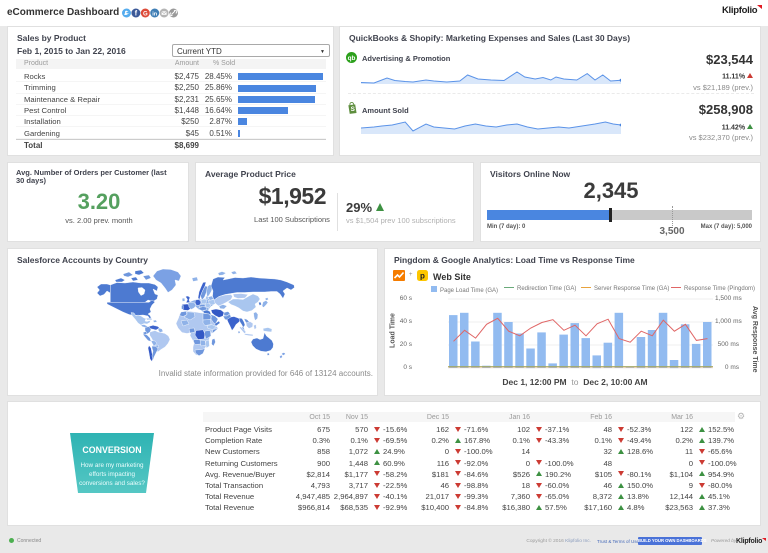 This screenshot has width=768, height=553. Describe the element at coordinates (155, 14) in the screenshot. I see `svg-text: in` at that location.